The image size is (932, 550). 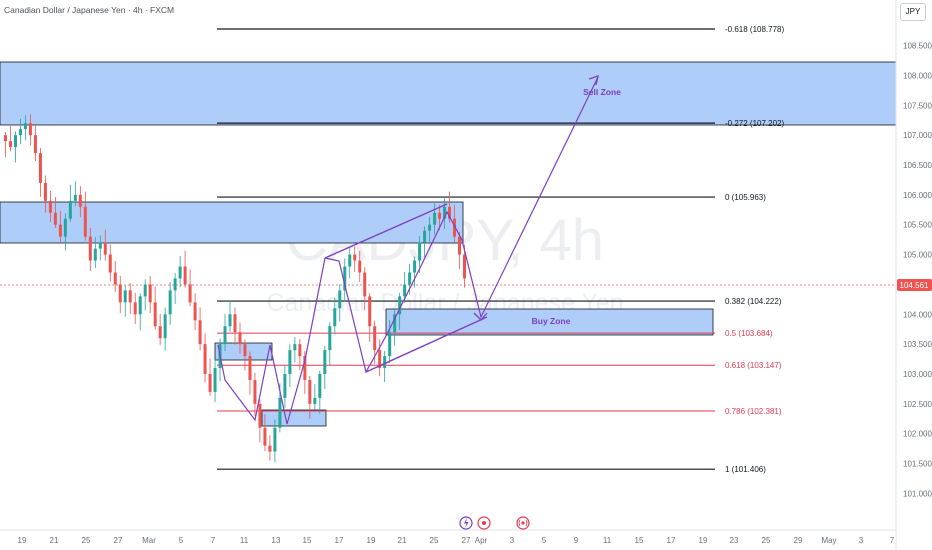 I want to click on resistance-box, so click(x=232, y=222).